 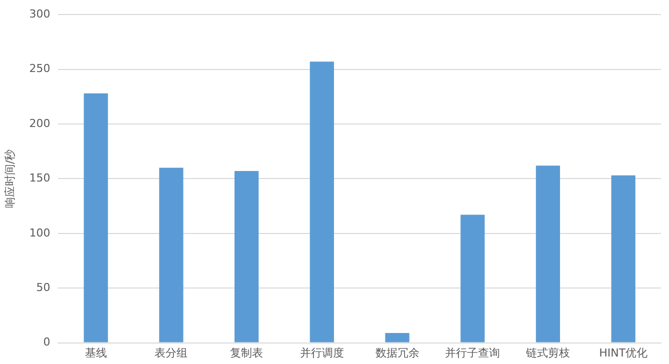 What do you see at coordinates (171, 353) in the screenshot?
I see `x-tick-label: 表分组` at bounding box center [171, 353].